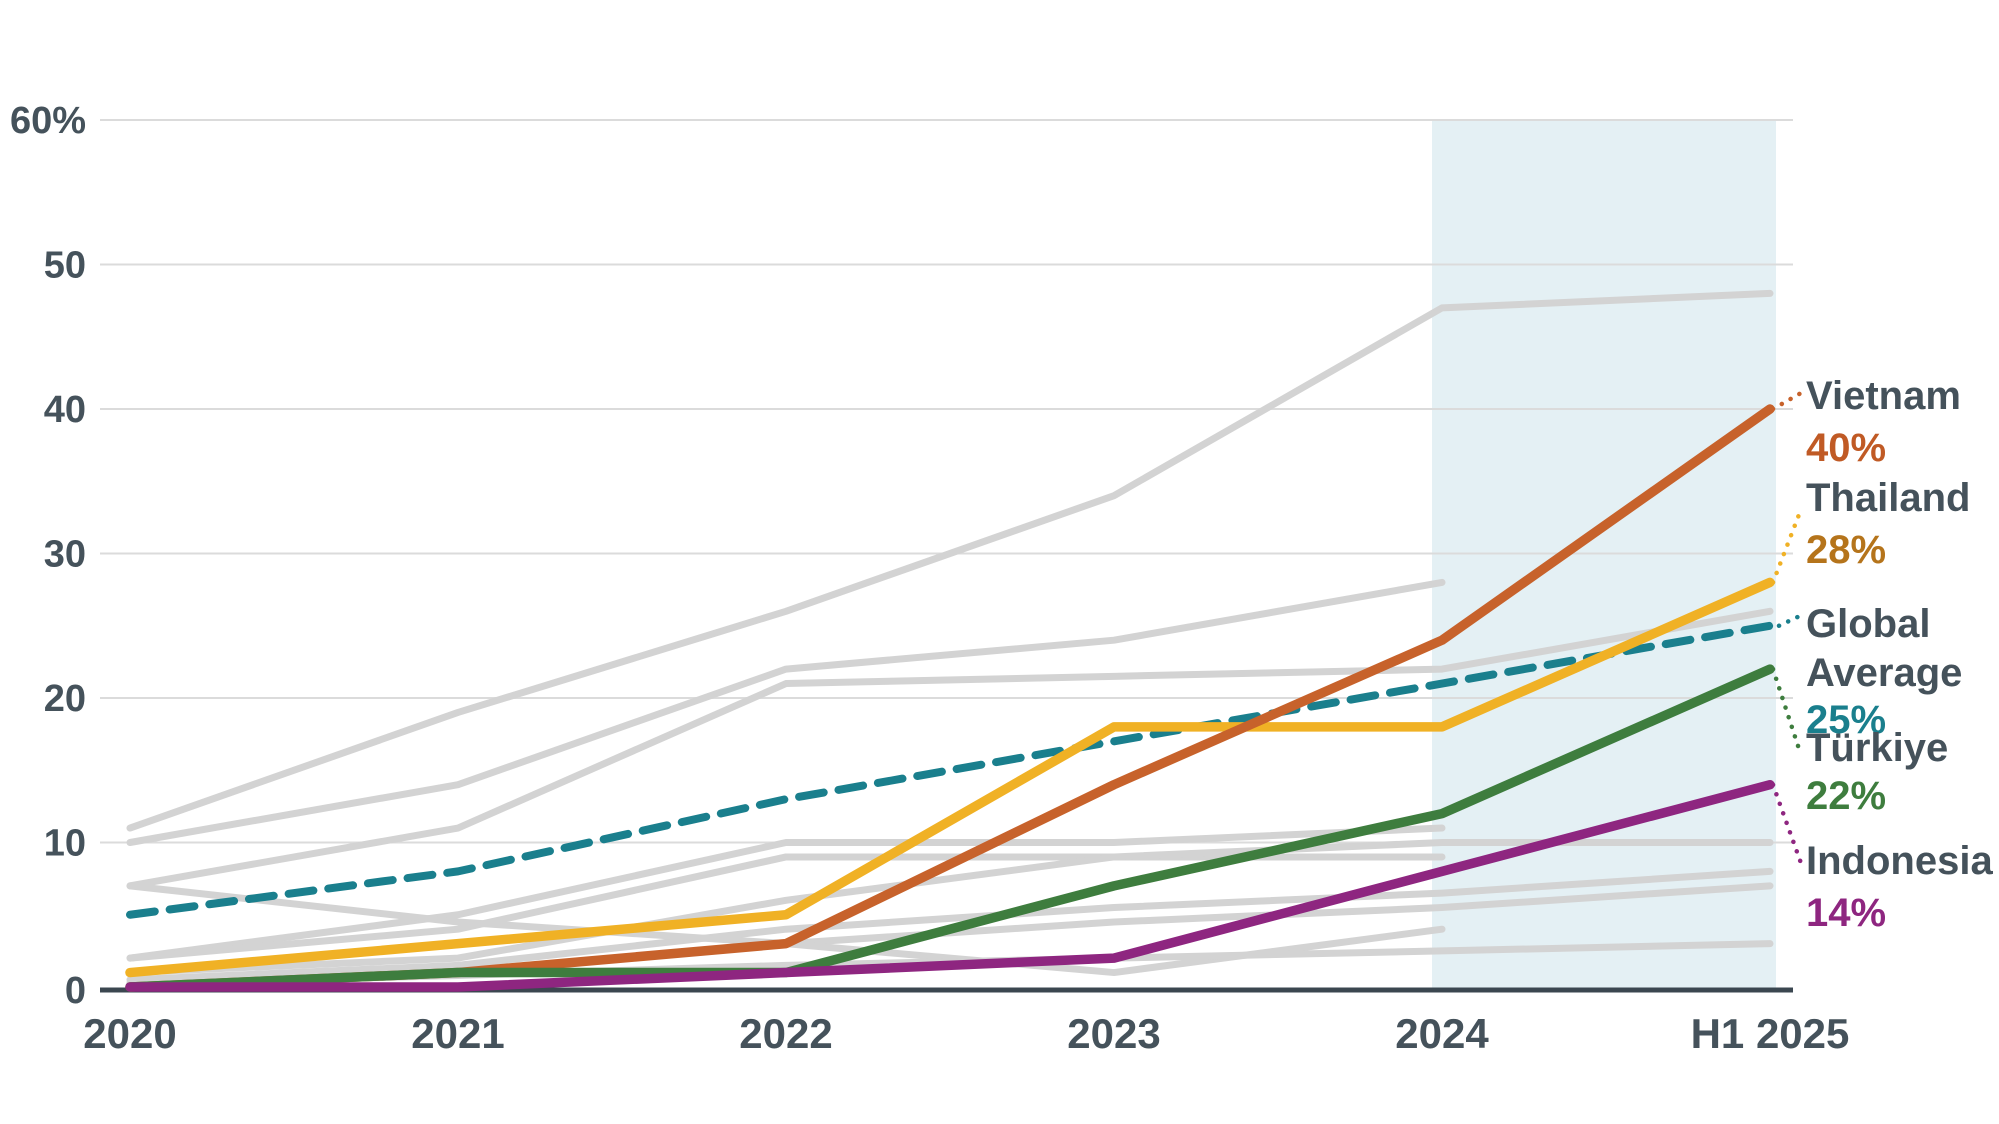 This screenshot has width=1999, height=1124. What do you see at coordinates (1846, 720) in the screenshot?
I see `annotation-value-global: 25%` at bounding box center [1846, 720].